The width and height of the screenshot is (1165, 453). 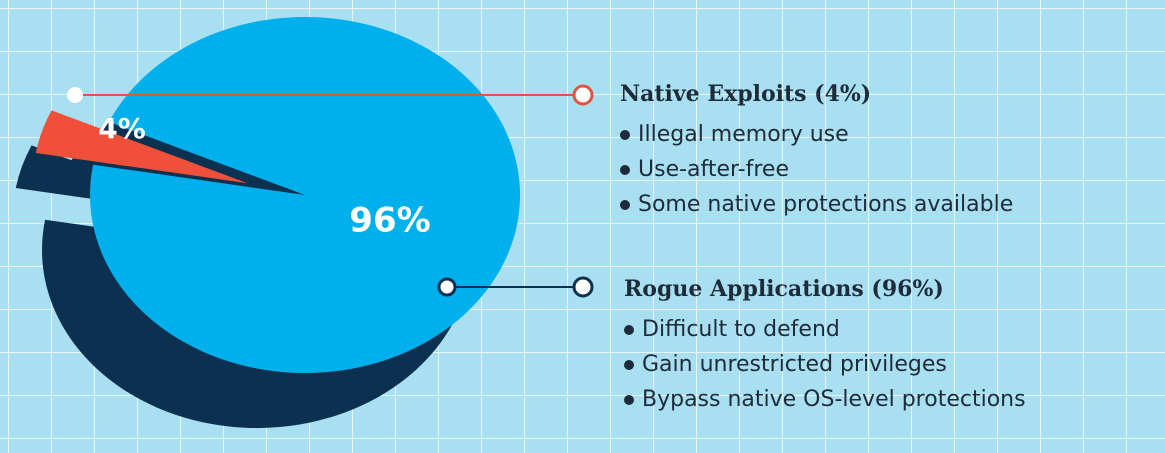 I want to click on legend-item: Illegal memory use, so click(x=743, y=134).